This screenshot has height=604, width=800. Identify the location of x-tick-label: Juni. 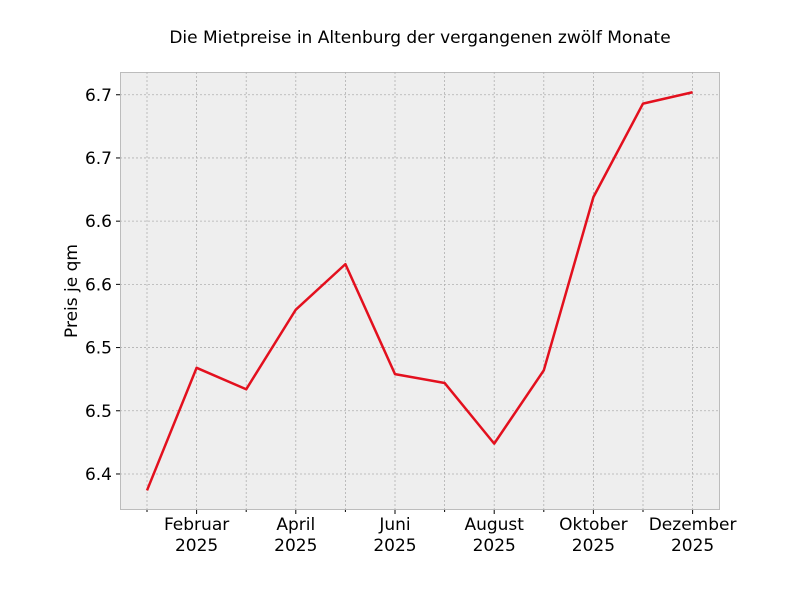
(394, 525).